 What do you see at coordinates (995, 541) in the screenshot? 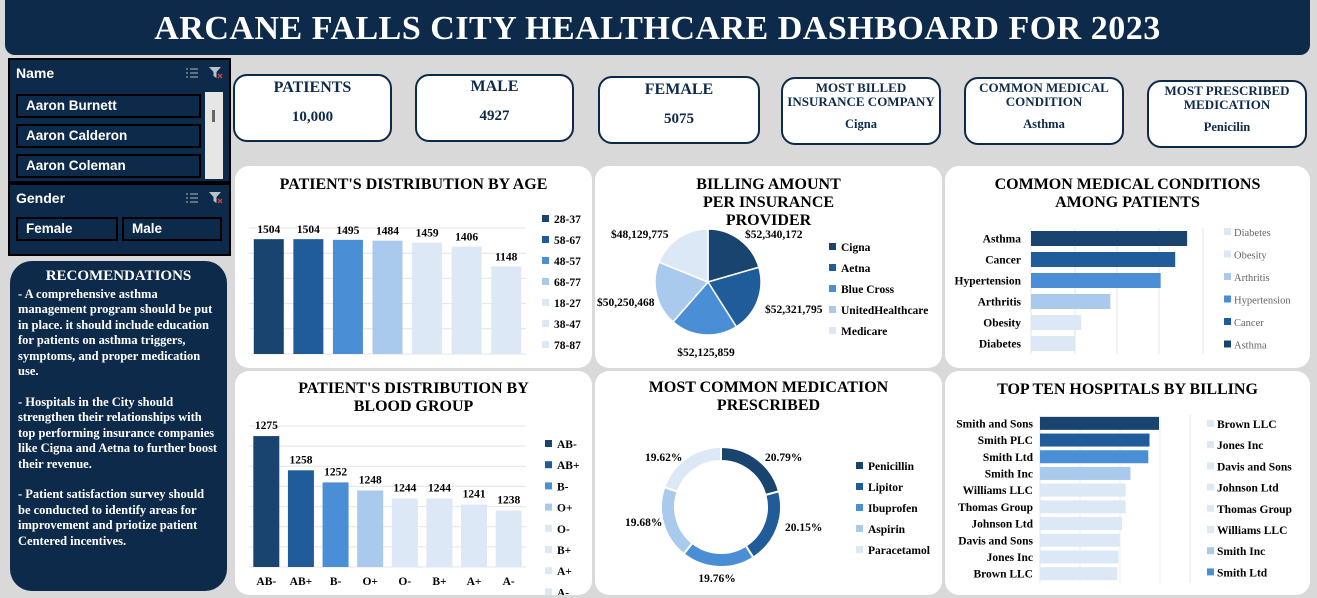
I see `tick-label: Davis and Sons` at bounding box center [995, 541].